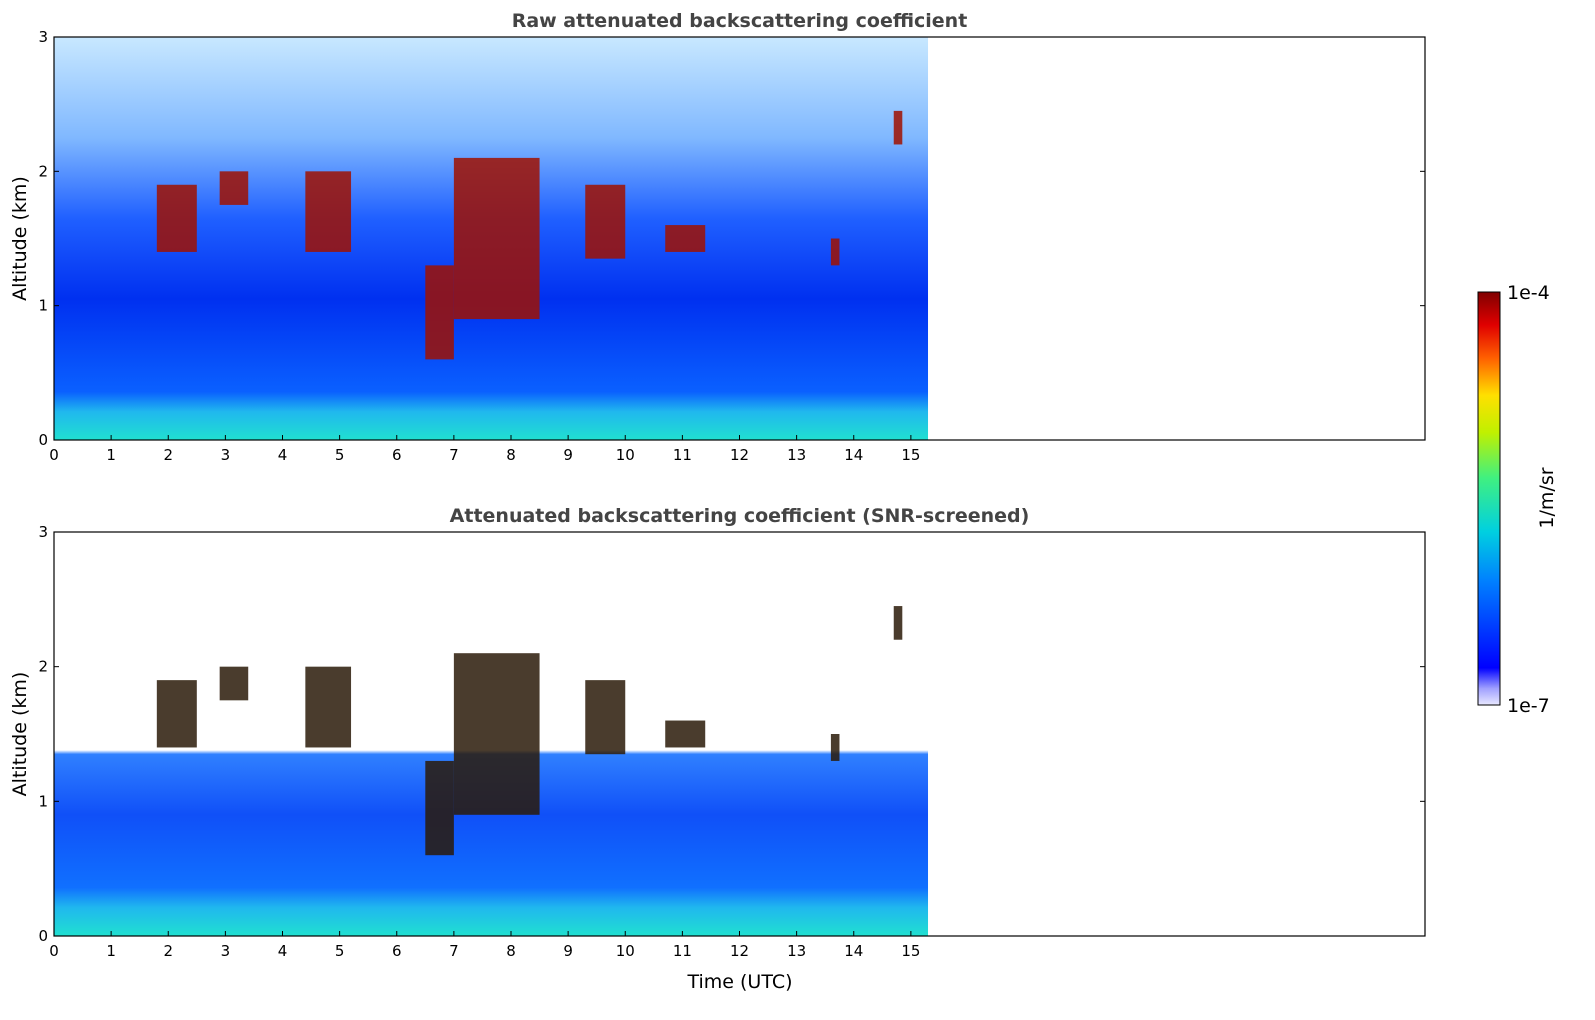 The image size is (1595, 1020). Describe the element at coordinates (1517, 499) in the screenshot. I see `colorbar: 1e-4 1e-7 1/m/sr` at that location.